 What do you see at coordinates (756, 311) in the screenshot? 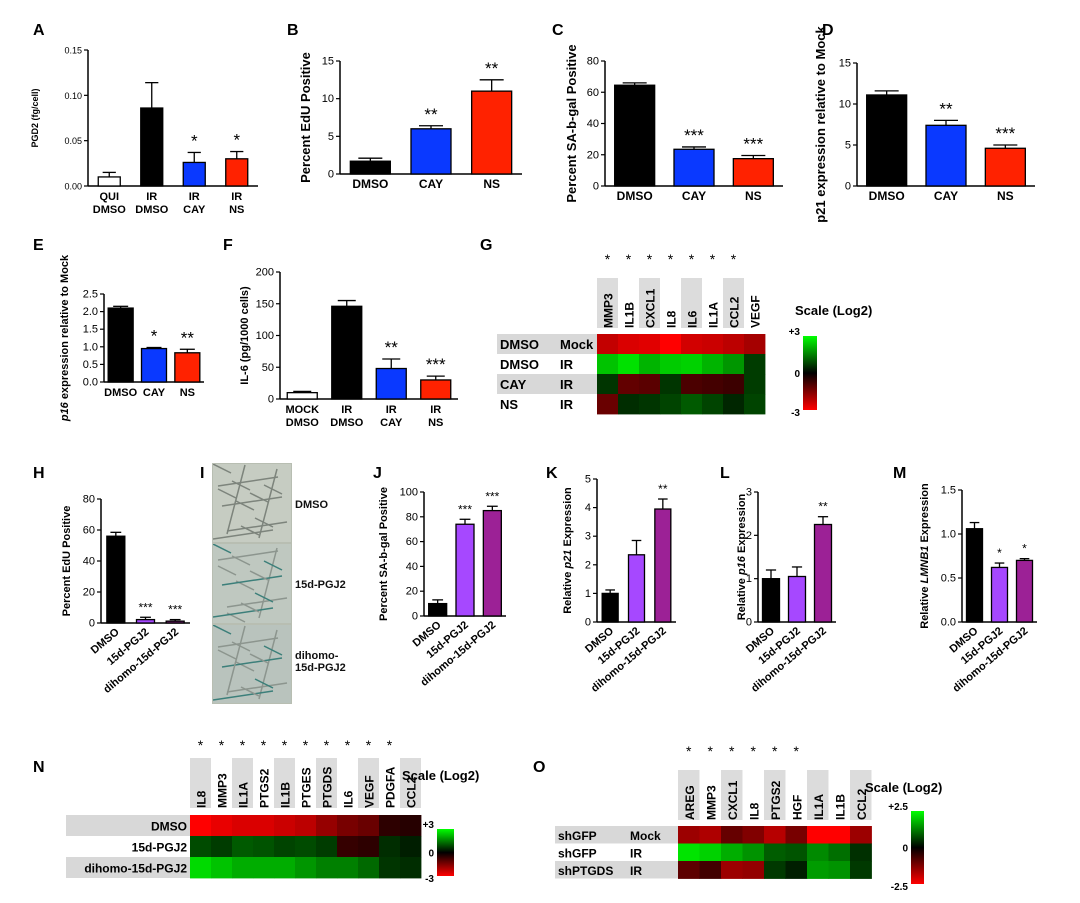
I see `heatmap-column-label: VEGF` at bounding box center [756, 311].